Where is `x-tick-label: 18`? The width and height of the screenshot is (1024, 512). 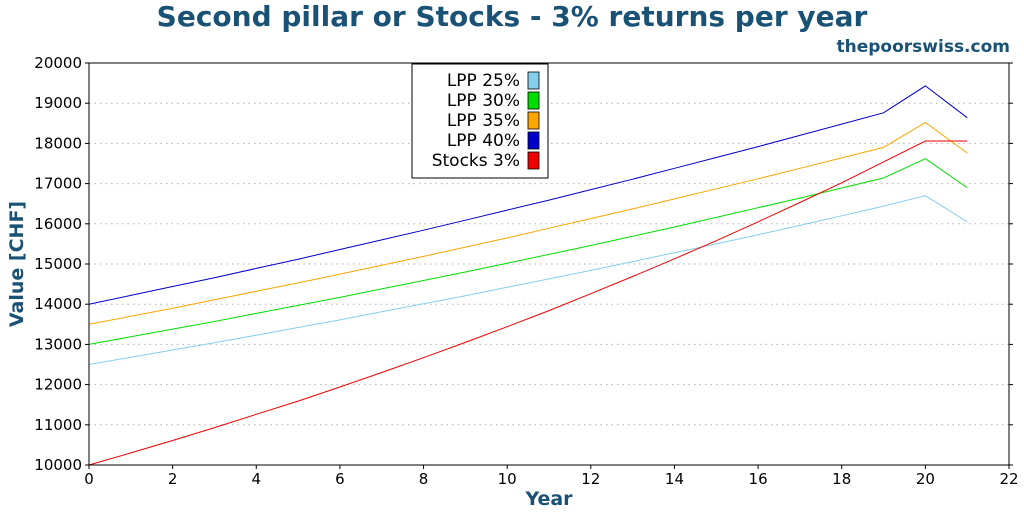 x-tick-label: 18 is located at coordinates (841, 479).